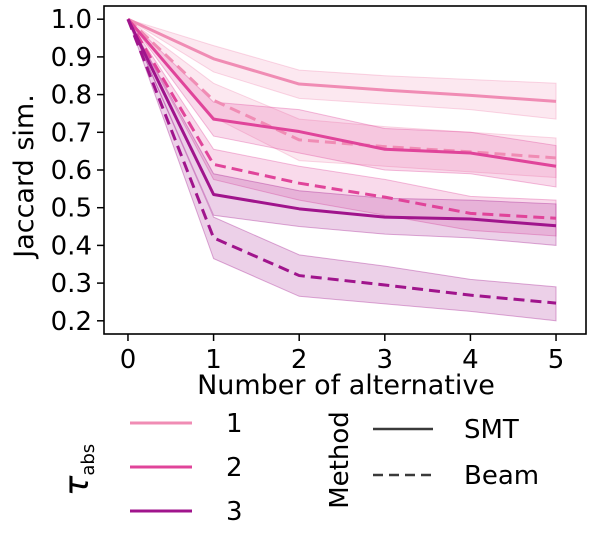 This screenshot has height=536, width=598. What do you see at coordinates (71, 322) in the screenshot?
I see `y-tick-label: 0.2` at bounding box center [71, 322].